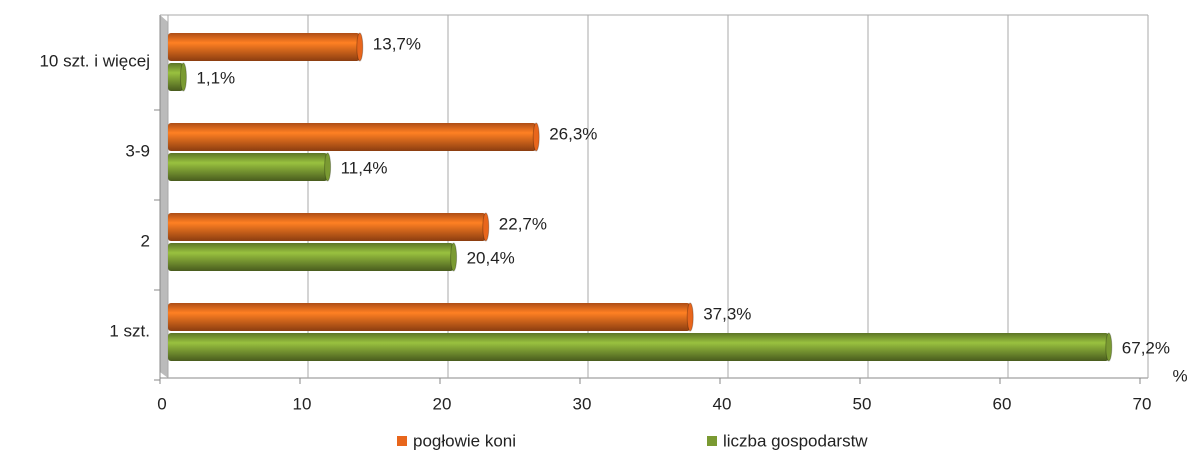 This screenshot has height=459, width=1191. Describe the element at coordinates (364, 167) in the screenshot. I see `data-label: 11,4%` at that location.